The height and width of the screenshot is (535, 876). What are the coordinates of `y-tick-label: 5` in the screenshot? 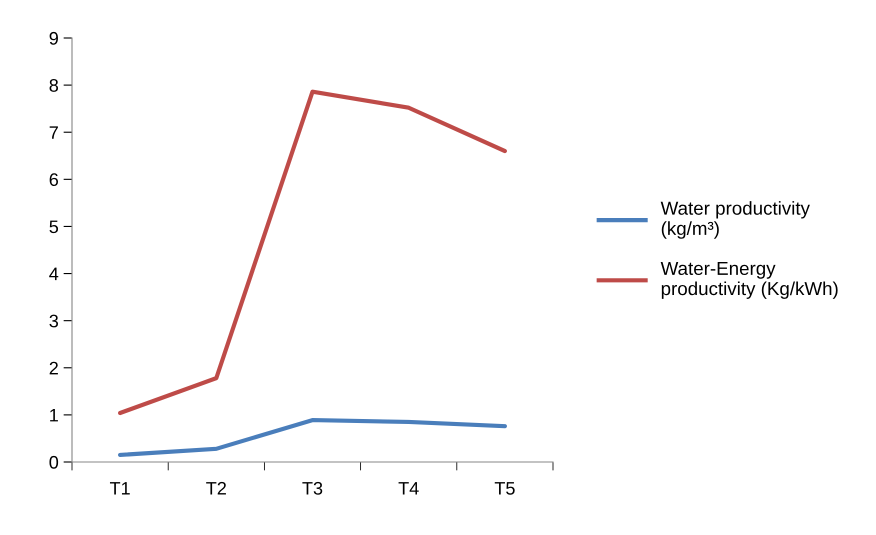 It's located at (53, 227).